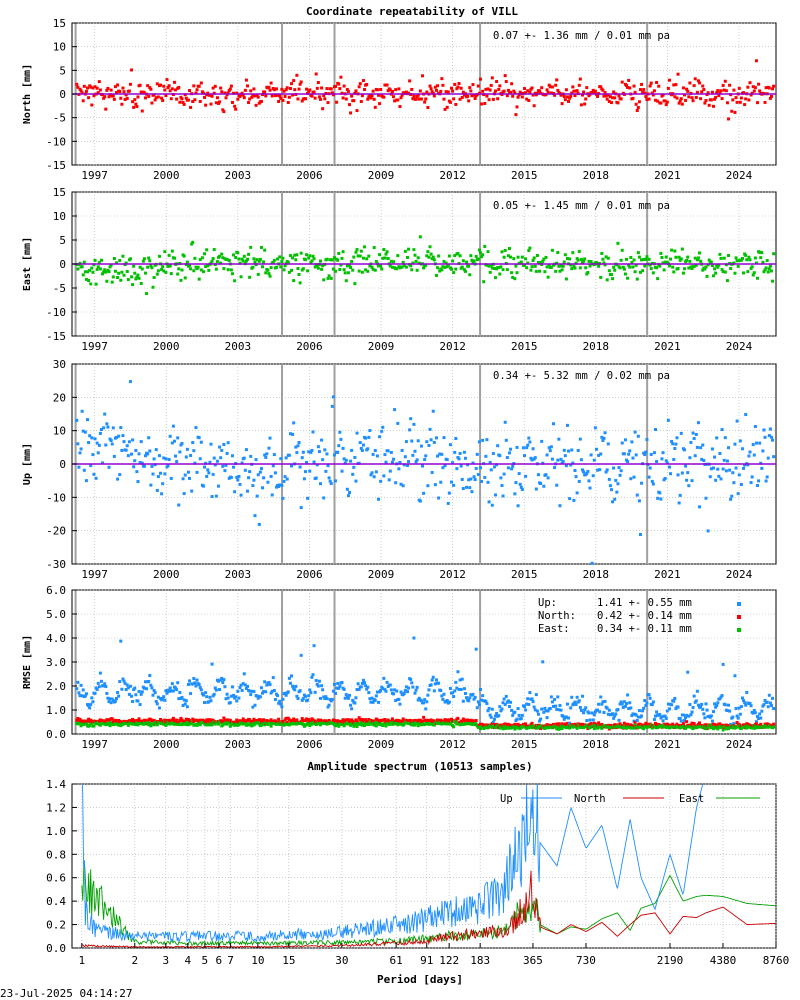 The height and width of the screenshot is (1000, 800). What do you see at coordinates (412, 11) in the screenshot?
I see `figure-title: Coordinate repeatability of VILL` at bounding box center [412, 11].